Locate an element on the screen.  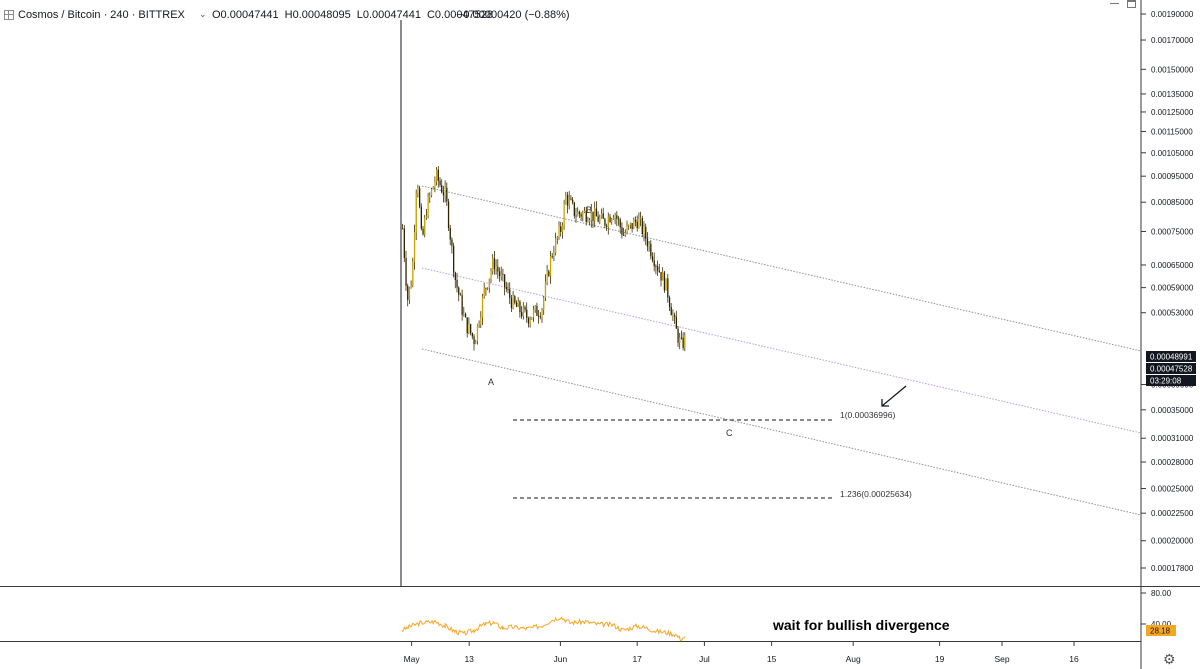
time-tick-label: Sep is located at coordinates (1001, 659).